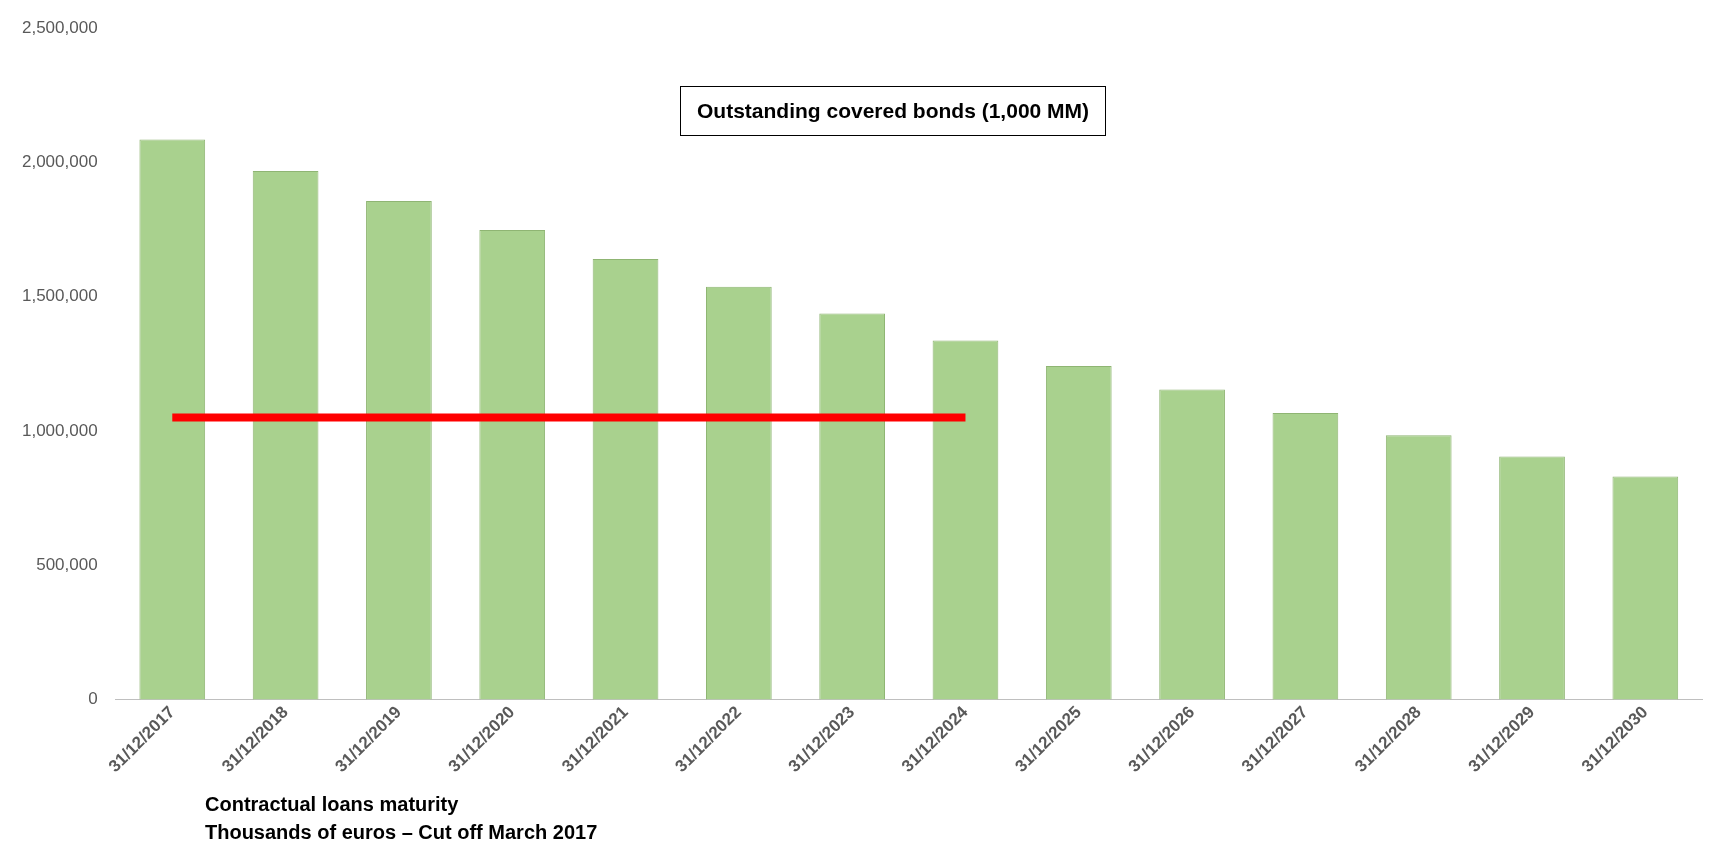 The height and width of the screenshot is (856, 1712). I want to click on y-tick-label: 1,500,000, so click(59, 296).